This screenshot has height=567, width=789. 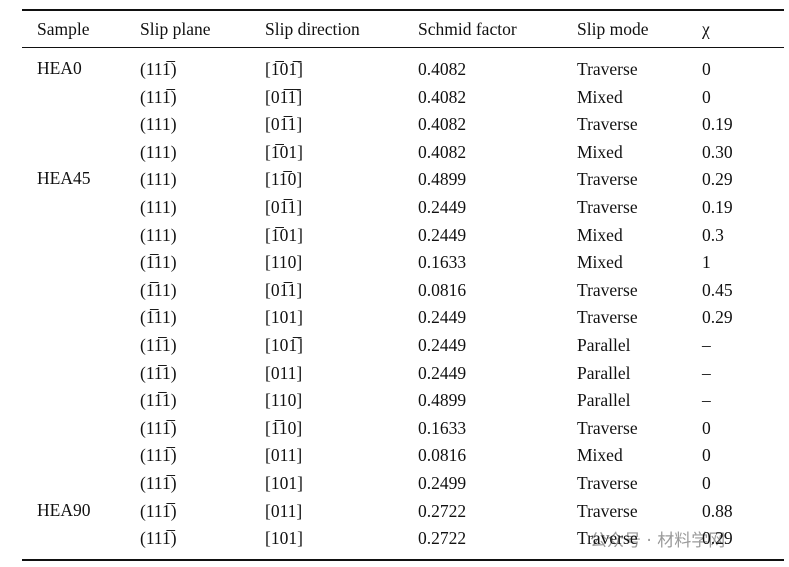 I want to click on cell: [1̅10], so click(x=284, y=427).